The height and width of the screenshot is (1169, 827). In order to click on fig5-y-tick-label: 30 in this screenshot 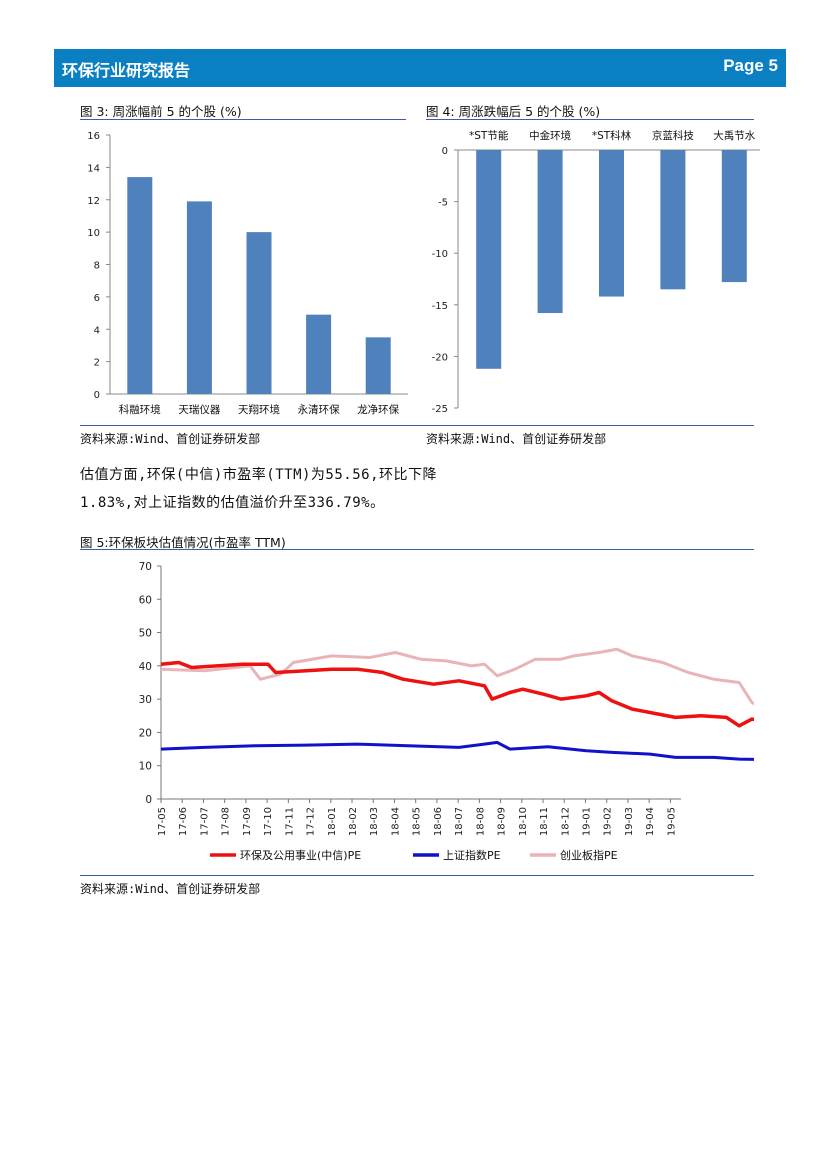, I will do `click(145, 700)`.